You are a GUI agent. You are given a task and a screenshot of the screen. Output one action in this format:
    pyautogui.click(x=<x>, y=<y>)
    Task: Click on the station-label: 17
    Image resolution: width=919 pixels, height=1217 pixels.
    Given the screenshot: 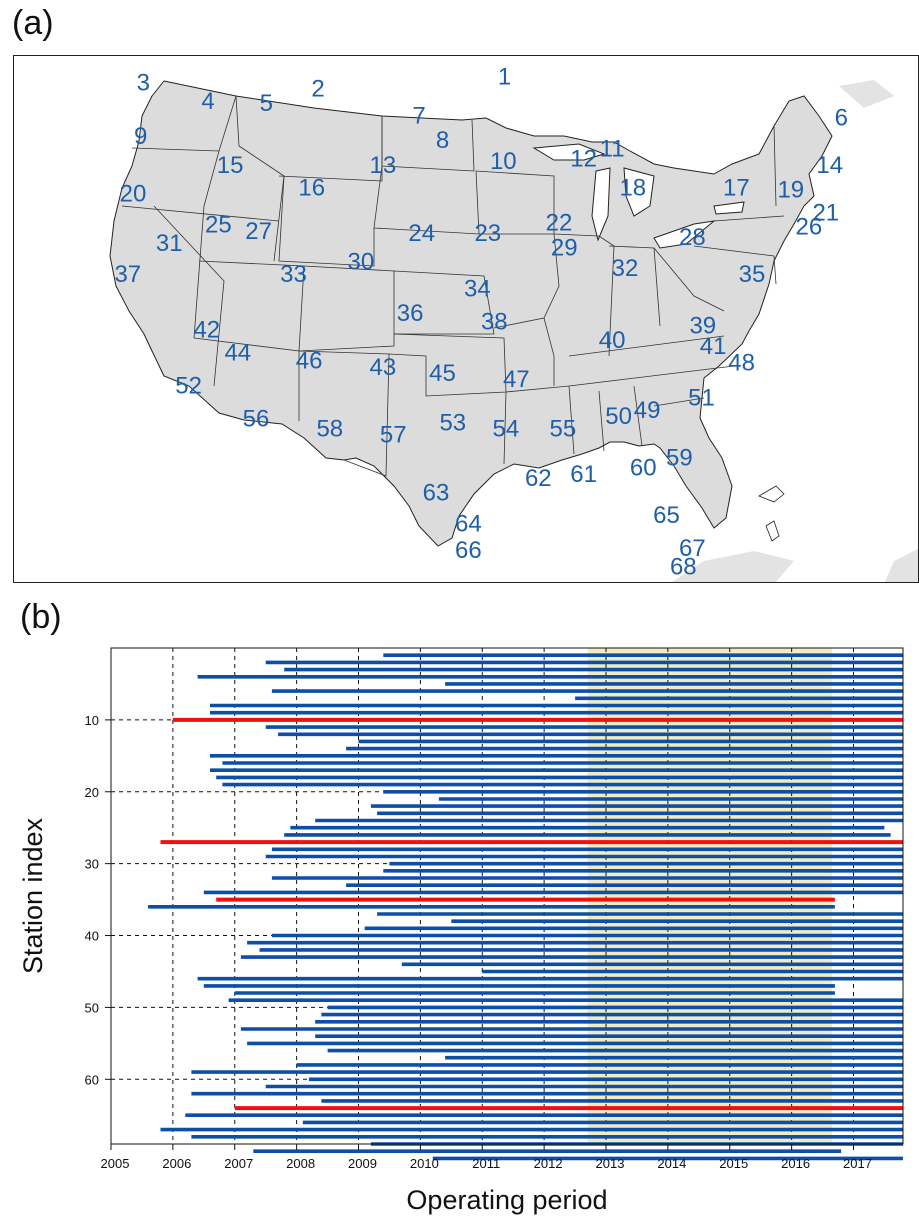 What is the action you would take?
    pyautogui.click(x=736, y=188)
    